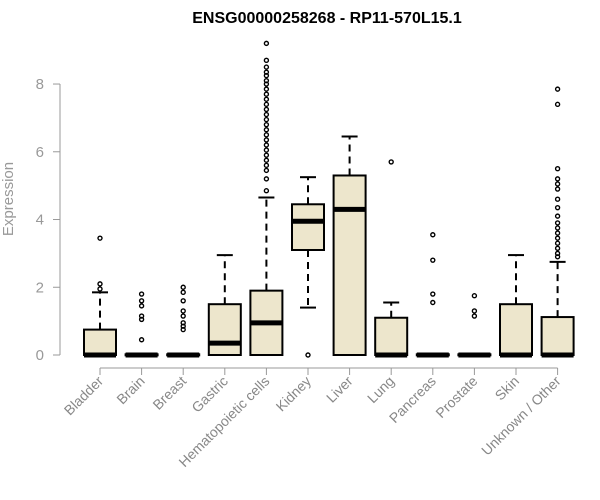 Image resolution: width=600 pixels, height=500 pixels. I want to click on y-tick-label: 8, so click(40, 84).